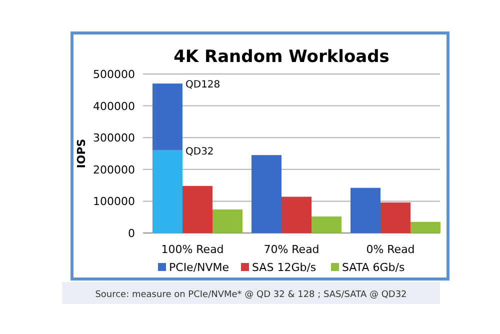 The width and height of the screenshot is (500, 334). I want to click on y-tick-label: 300000, so click(114, 138).